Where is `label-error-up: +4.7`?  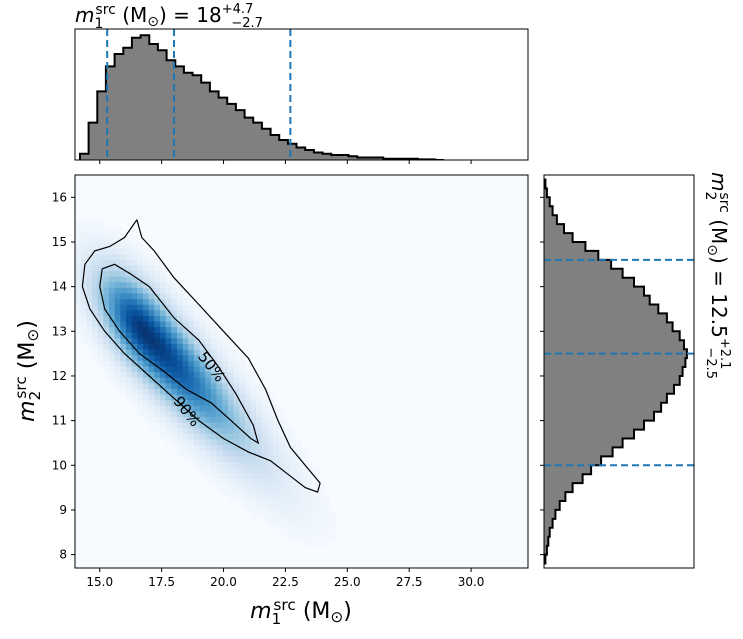
label-error-up: +4.7 is located at coordinates (238, 9).